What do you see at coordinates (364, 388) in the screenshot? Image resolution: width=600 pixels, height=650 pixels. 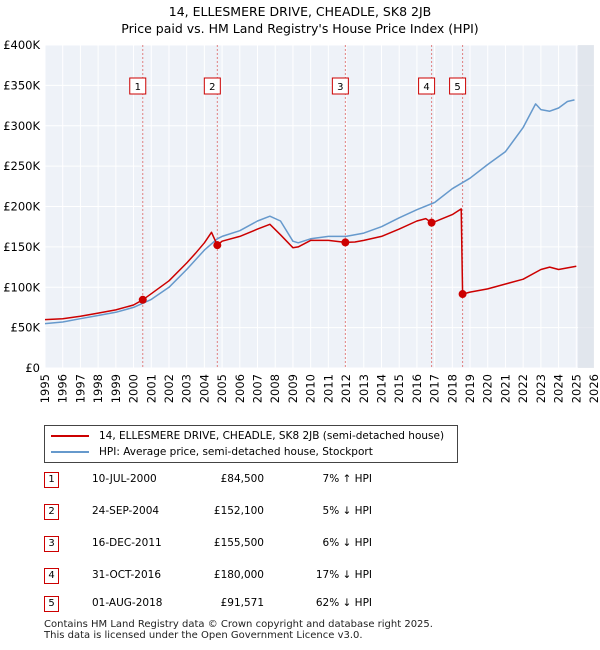 I see `x-tick-label: 2013` at bounding box center [364, 388].